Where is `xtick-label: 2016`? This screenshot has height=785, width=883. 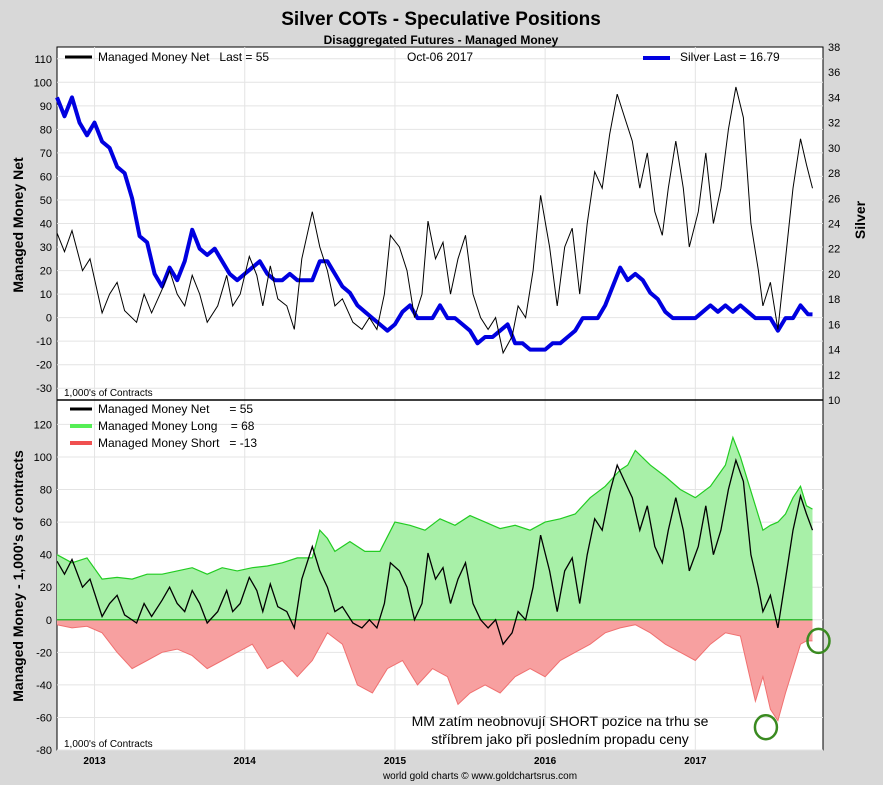 xtick-label: 2016 is located at coordinates (545, 761).